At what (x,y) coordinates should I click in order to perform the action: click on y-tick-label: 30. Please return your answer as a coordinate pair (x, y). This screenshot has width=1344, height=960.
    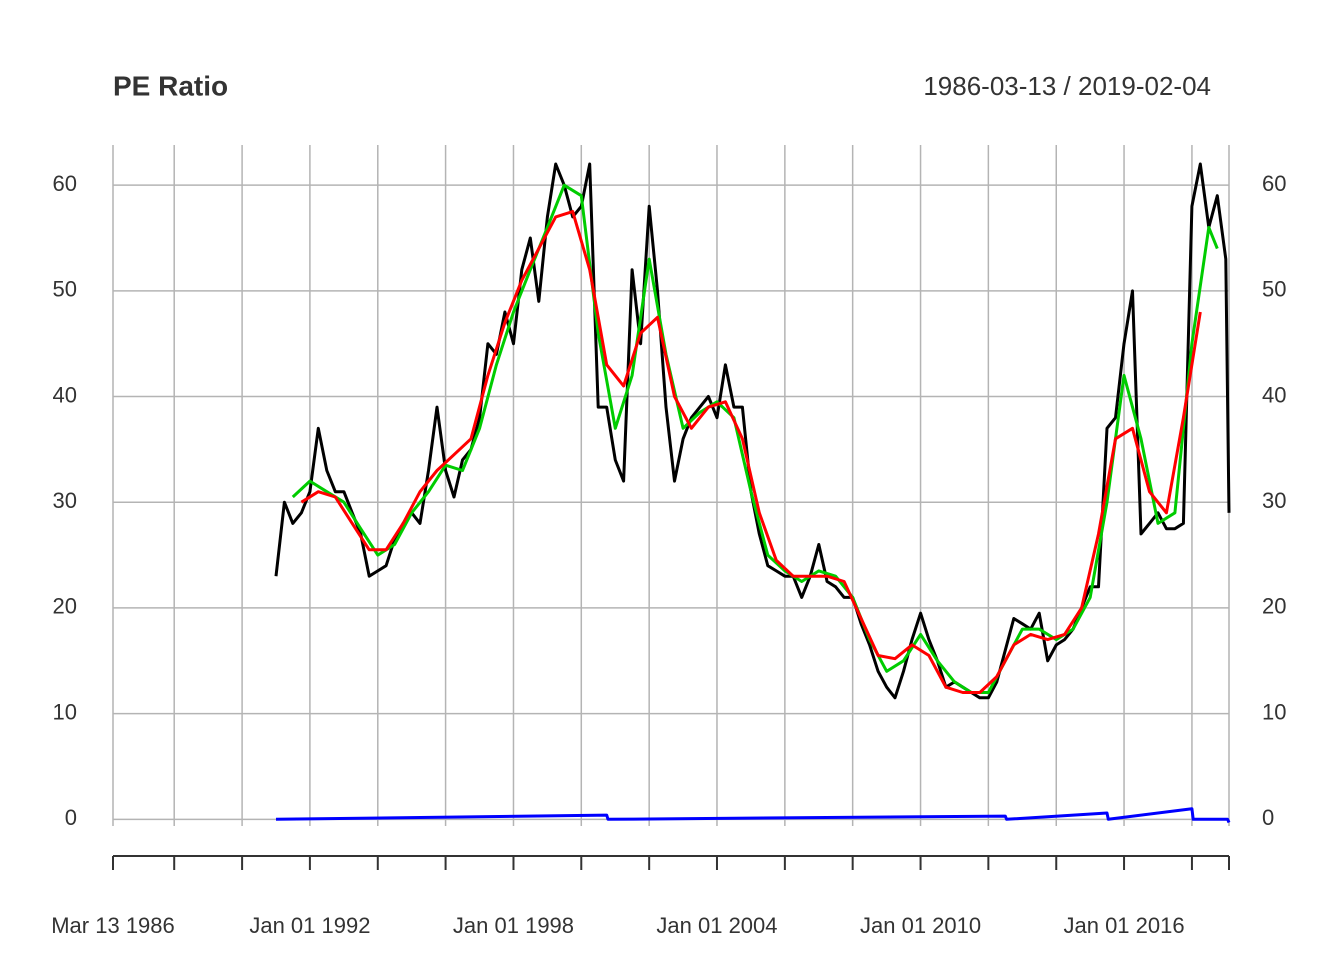
    Looking at the image, I should click on (65, 500).